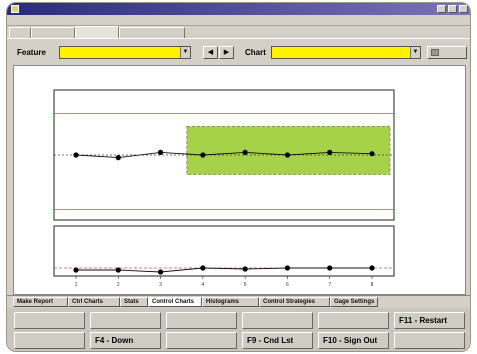 This screenshot has height=354, width=477. What do you see at coordinates (175, 302) in the screenshot?
I see `bottom-tab-control-charts: Control Charts` at bounding box center [175, 302].